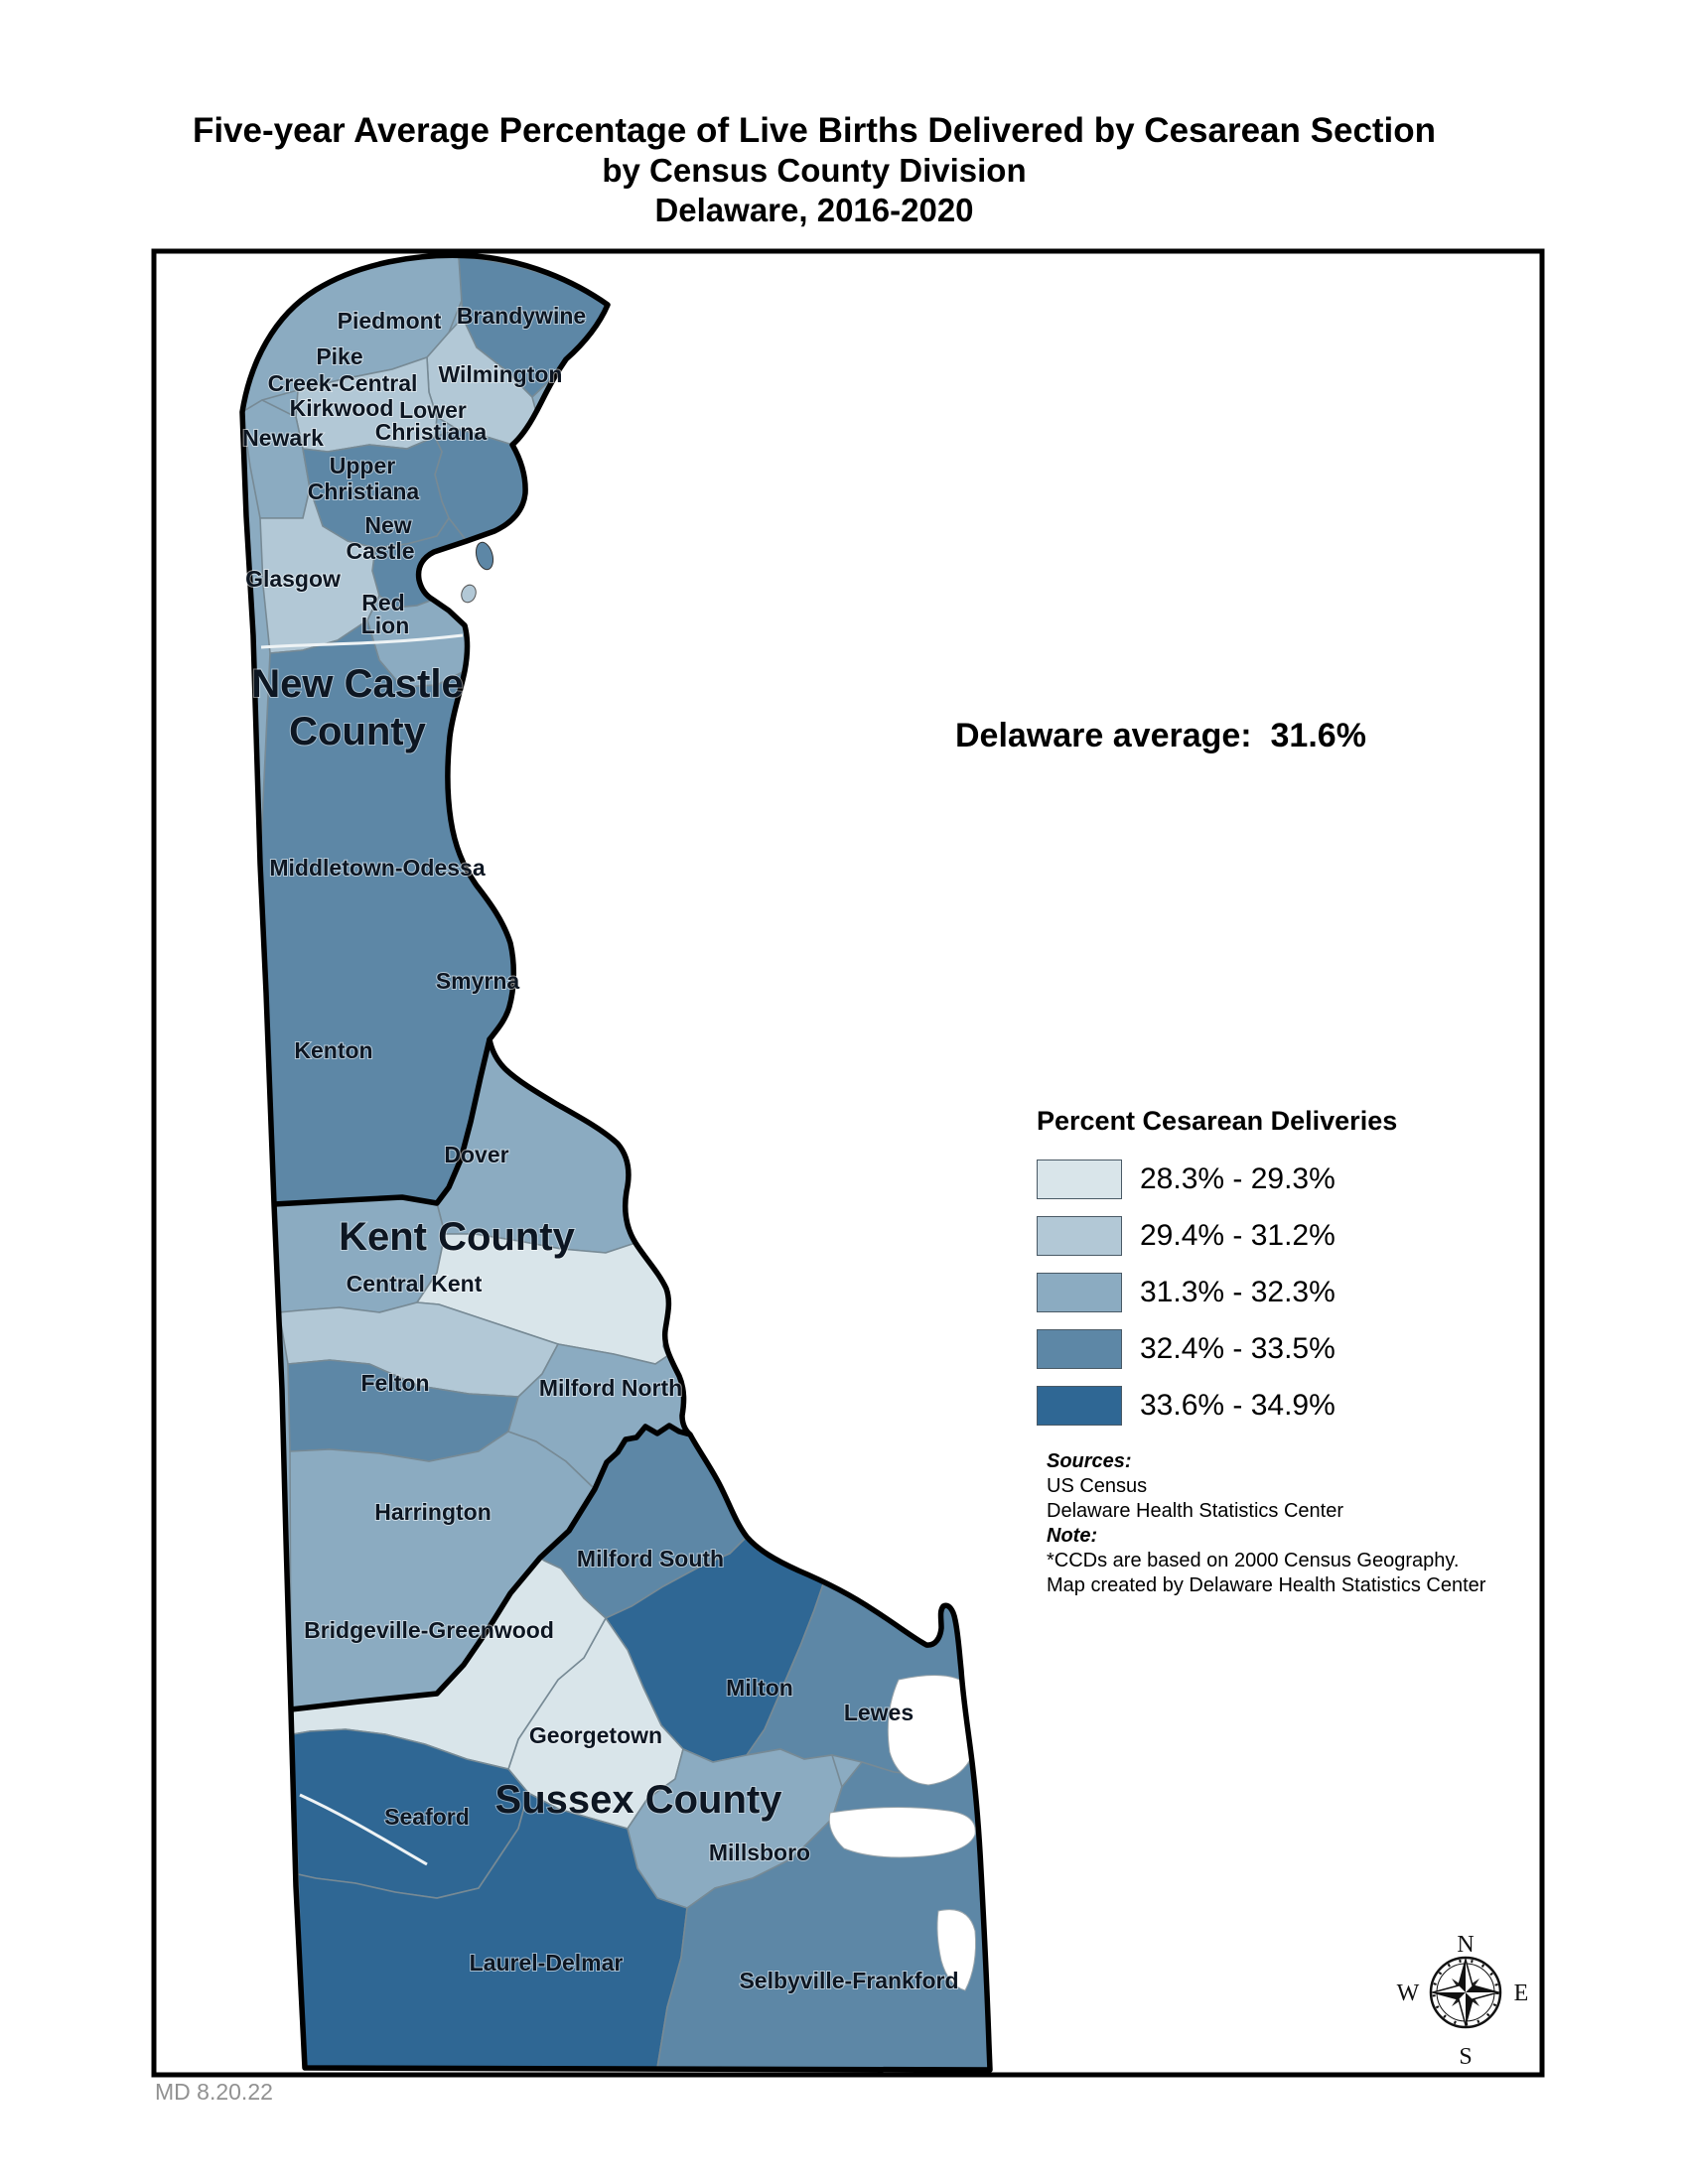  What do you see at coordinates (501, 374) in the screenshot?
I see `label-wilmington: Wilmington` at bounding box center [501, 374].